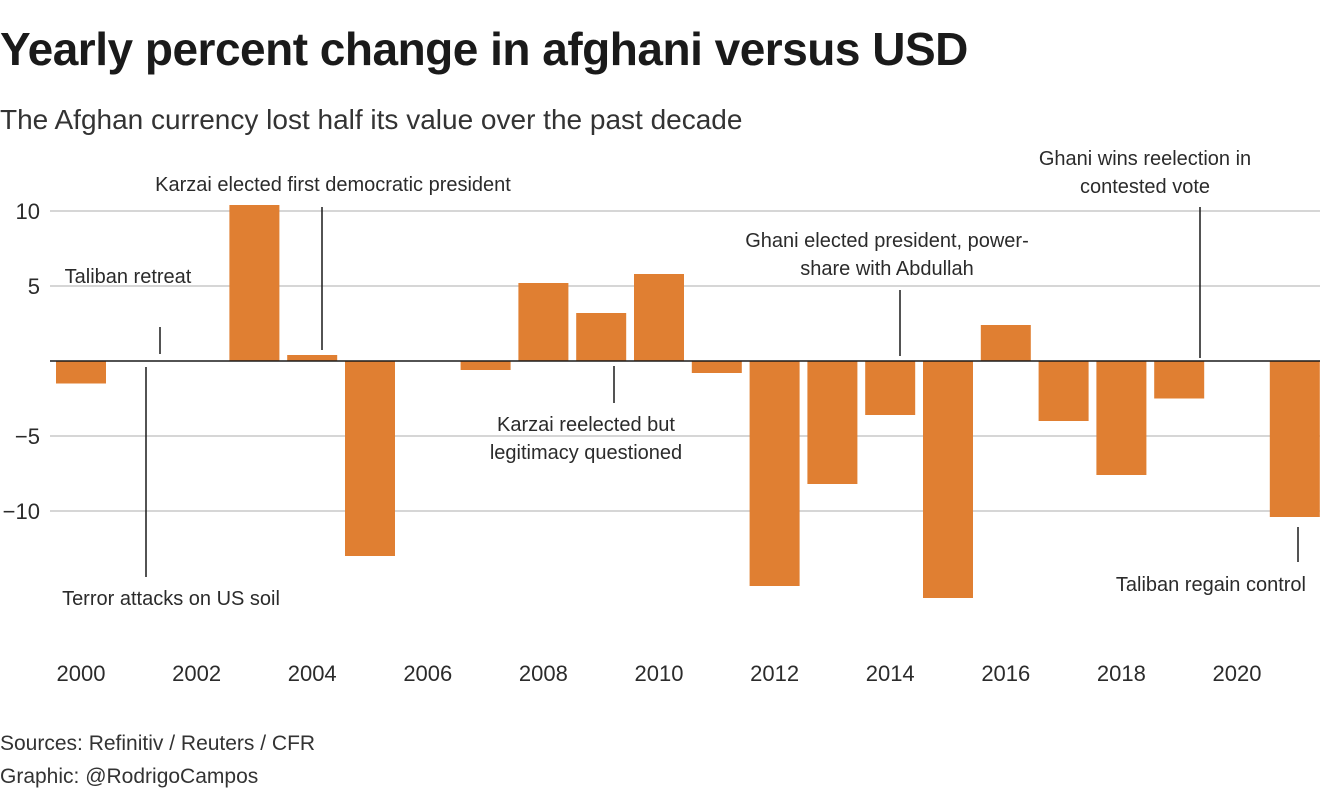 The width and height of the screenshot is (1320, 800). What do you see at coordinates (427, 673) in the screenshot?
I see `x-tick-label: 2006` at bounding box center [427, 673].